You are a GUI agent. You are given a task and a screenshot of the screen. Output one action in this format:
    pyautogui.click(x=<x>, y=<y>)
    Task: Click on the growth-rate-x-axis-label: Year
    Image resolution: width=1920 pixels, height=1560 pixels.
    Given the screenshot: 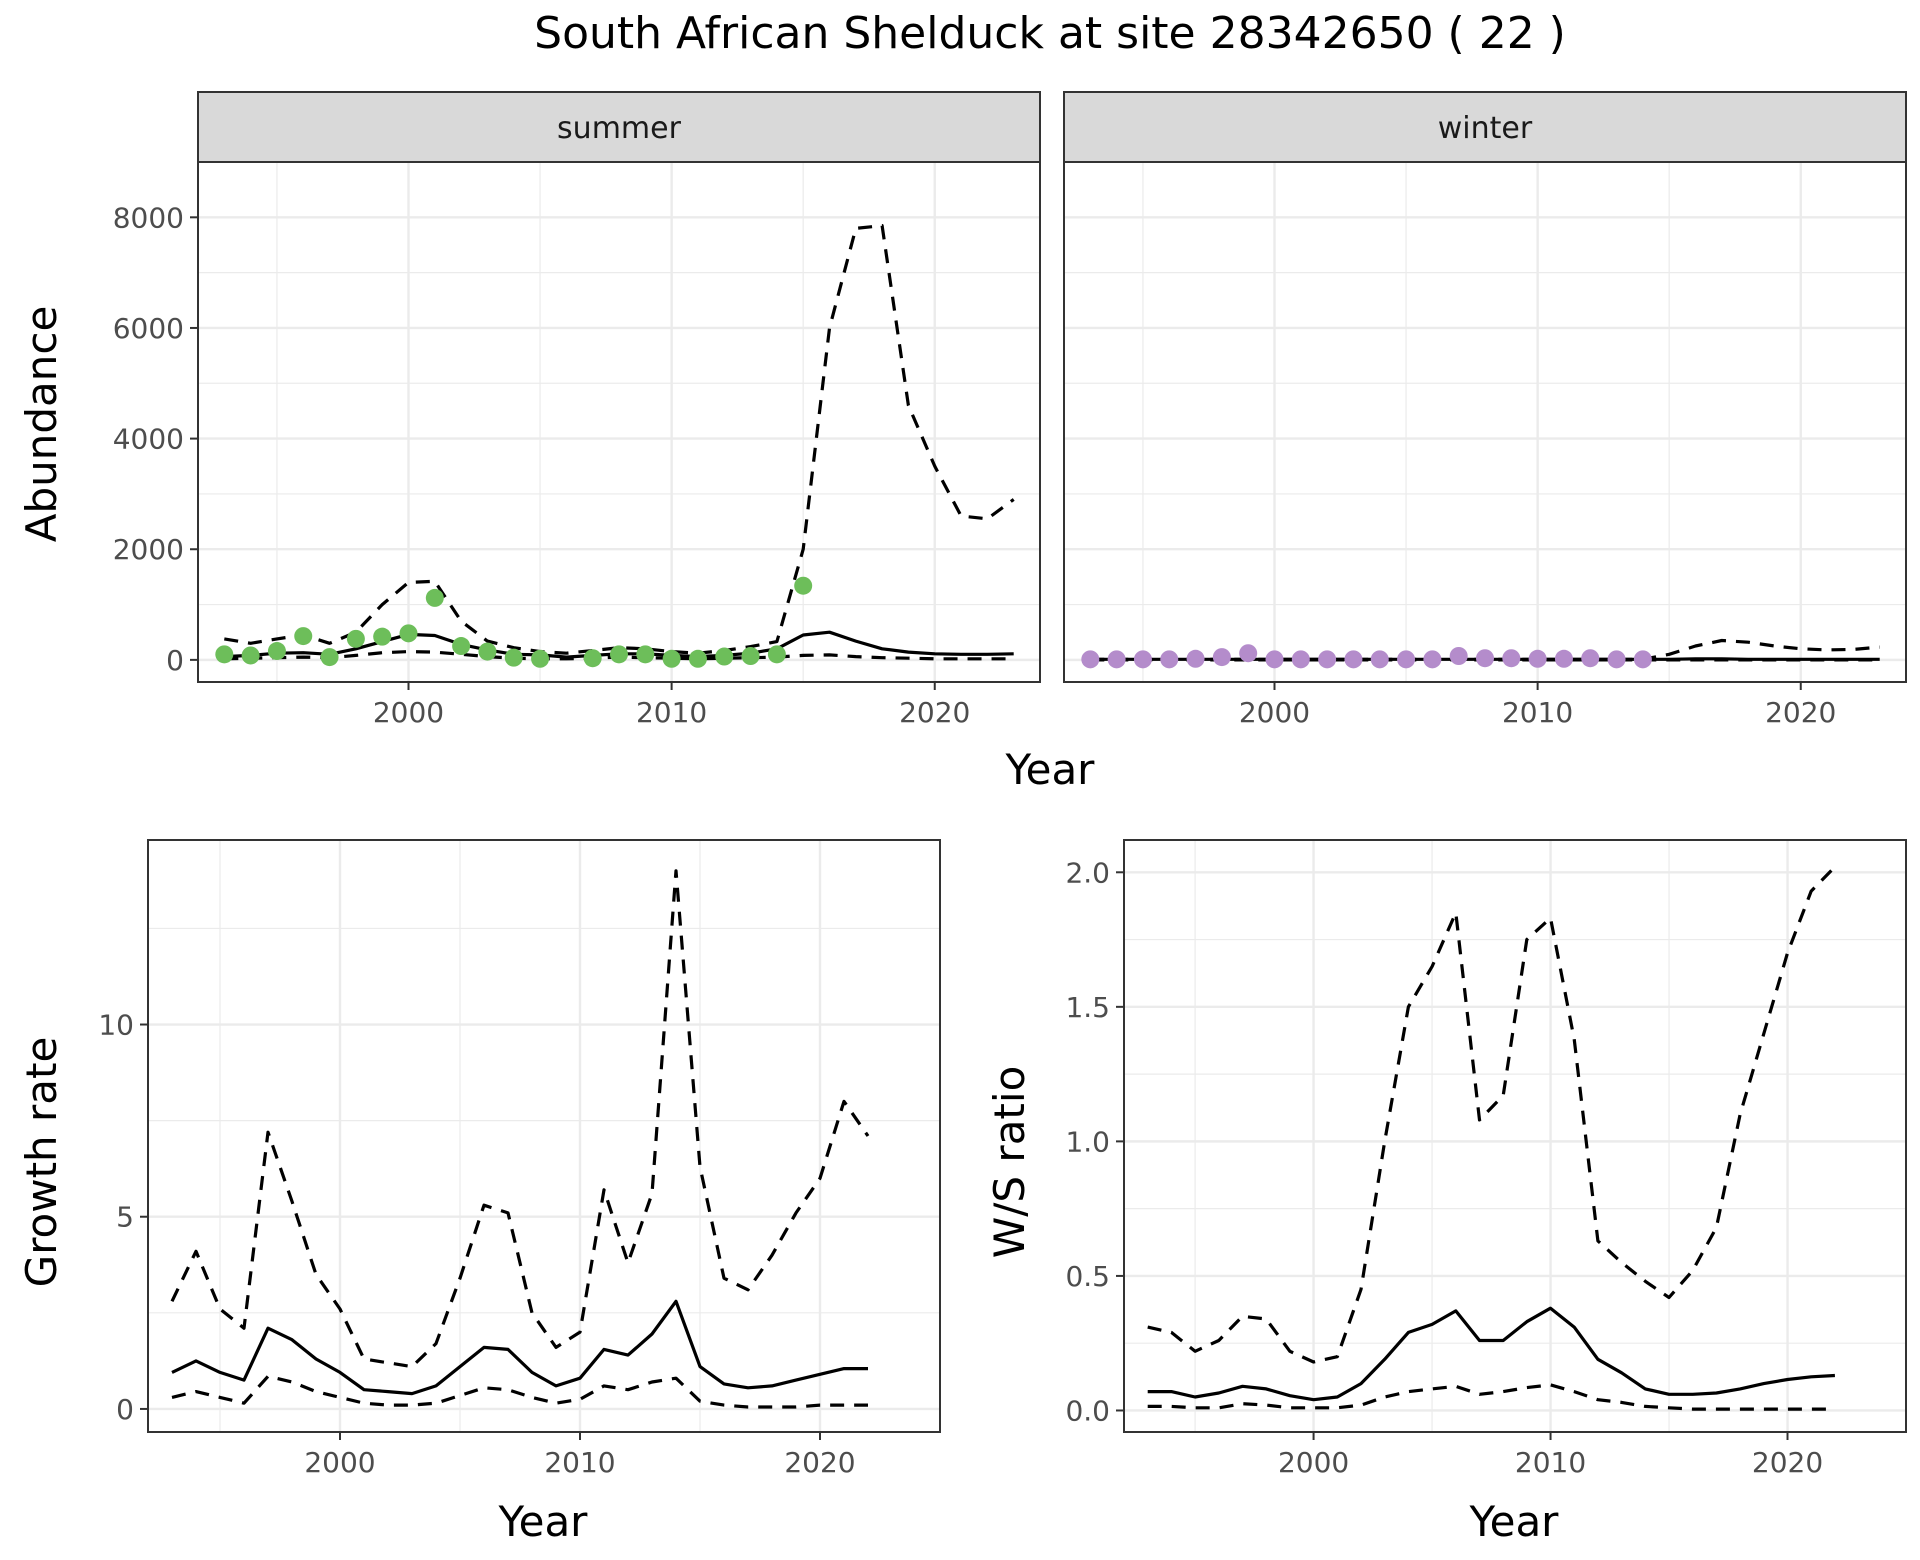 What is the action you would take?
    pyautogui.click(x=543, y=1521)
    